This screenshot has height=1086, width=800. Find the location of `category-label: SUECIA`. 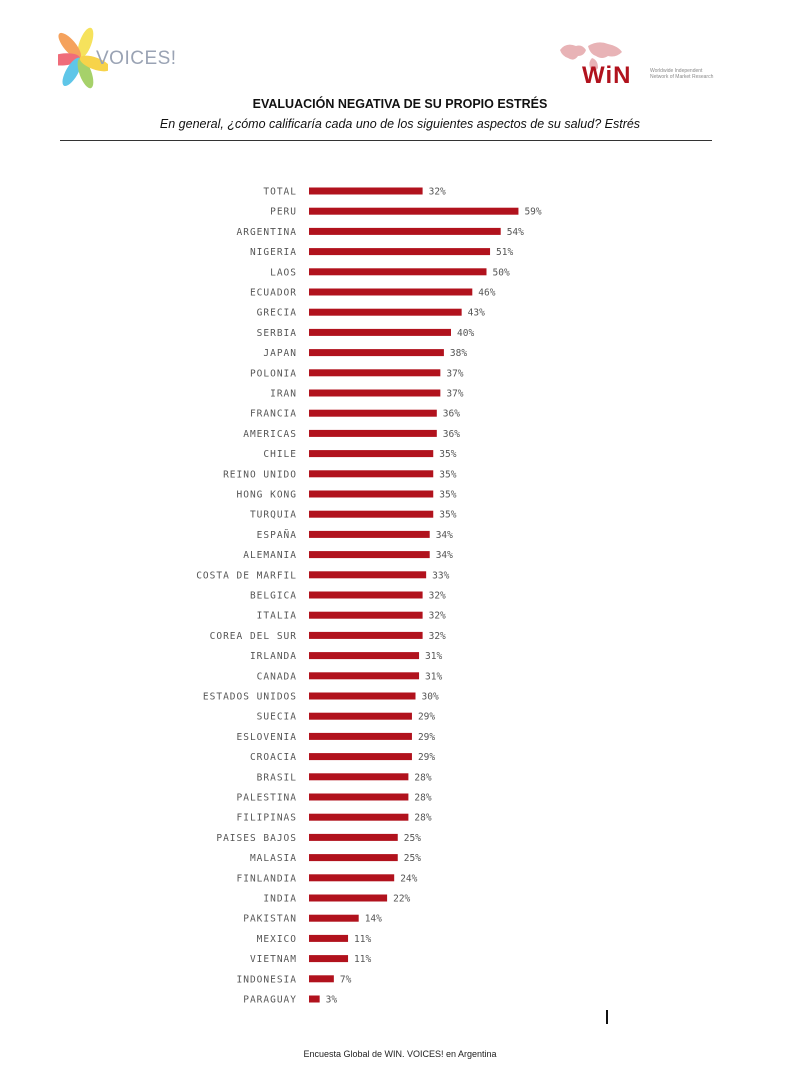

category-label: SUECIA is located at coordinates (277, 717).